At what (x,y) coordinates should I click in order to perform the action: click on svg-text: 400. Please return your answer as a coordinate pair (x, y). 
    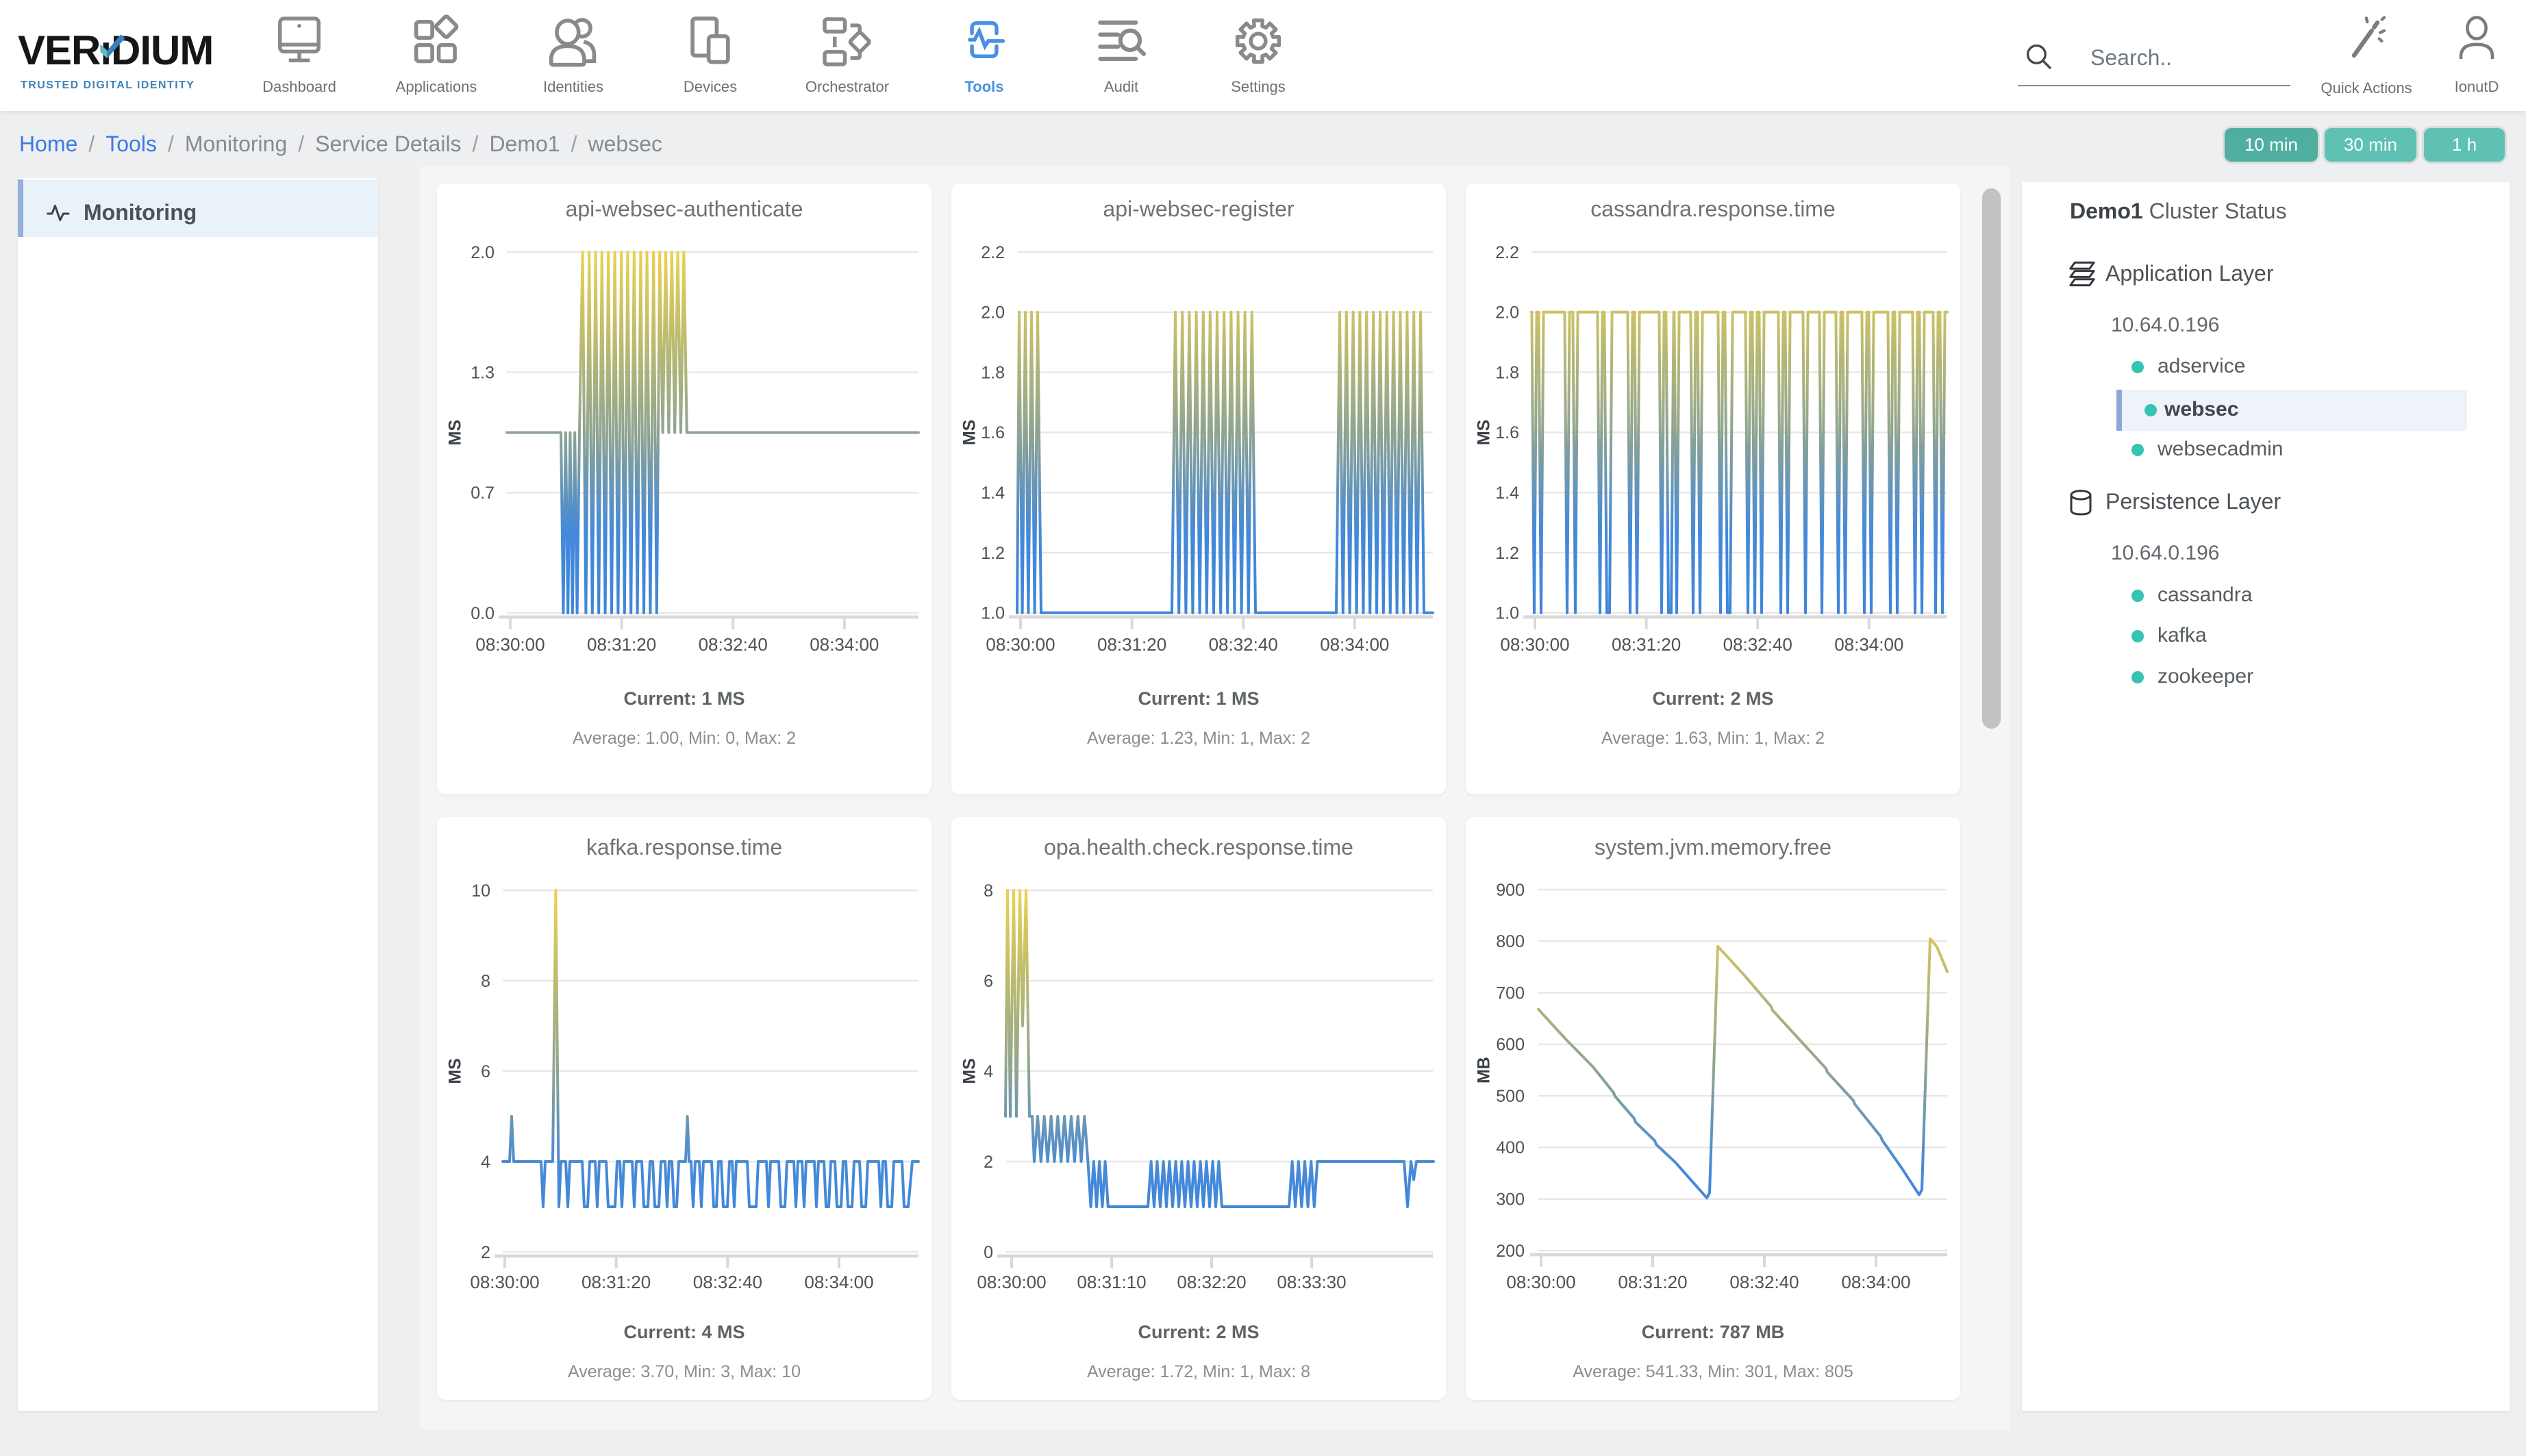
    Looking at the image, I should click on (1511, 1147).